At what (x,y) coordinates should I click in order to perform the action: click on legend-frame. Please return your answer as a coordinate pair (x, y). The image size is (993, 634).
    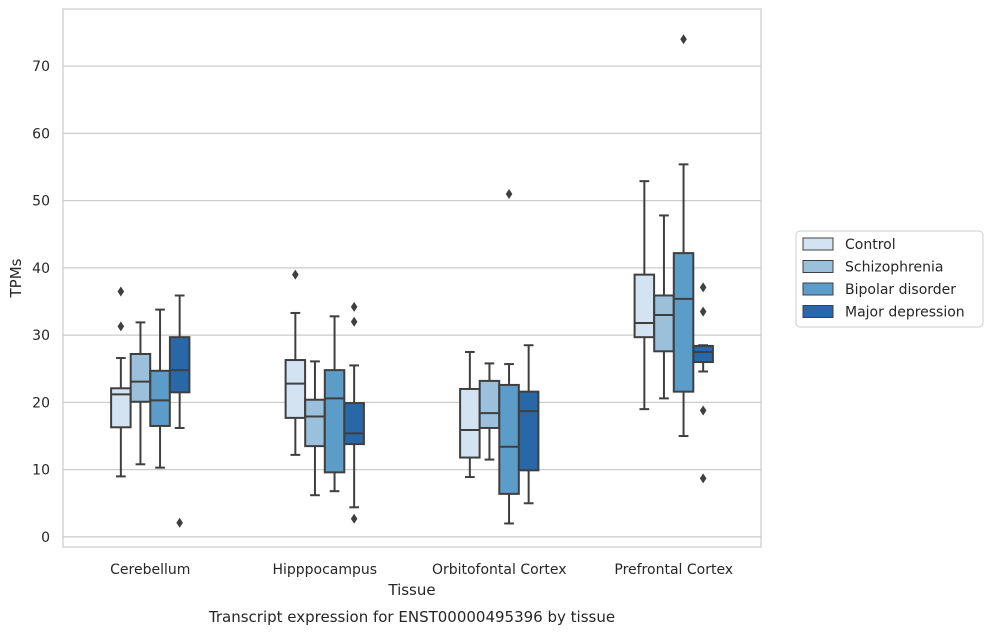
    Looking at the image, I should click on (889, 279).